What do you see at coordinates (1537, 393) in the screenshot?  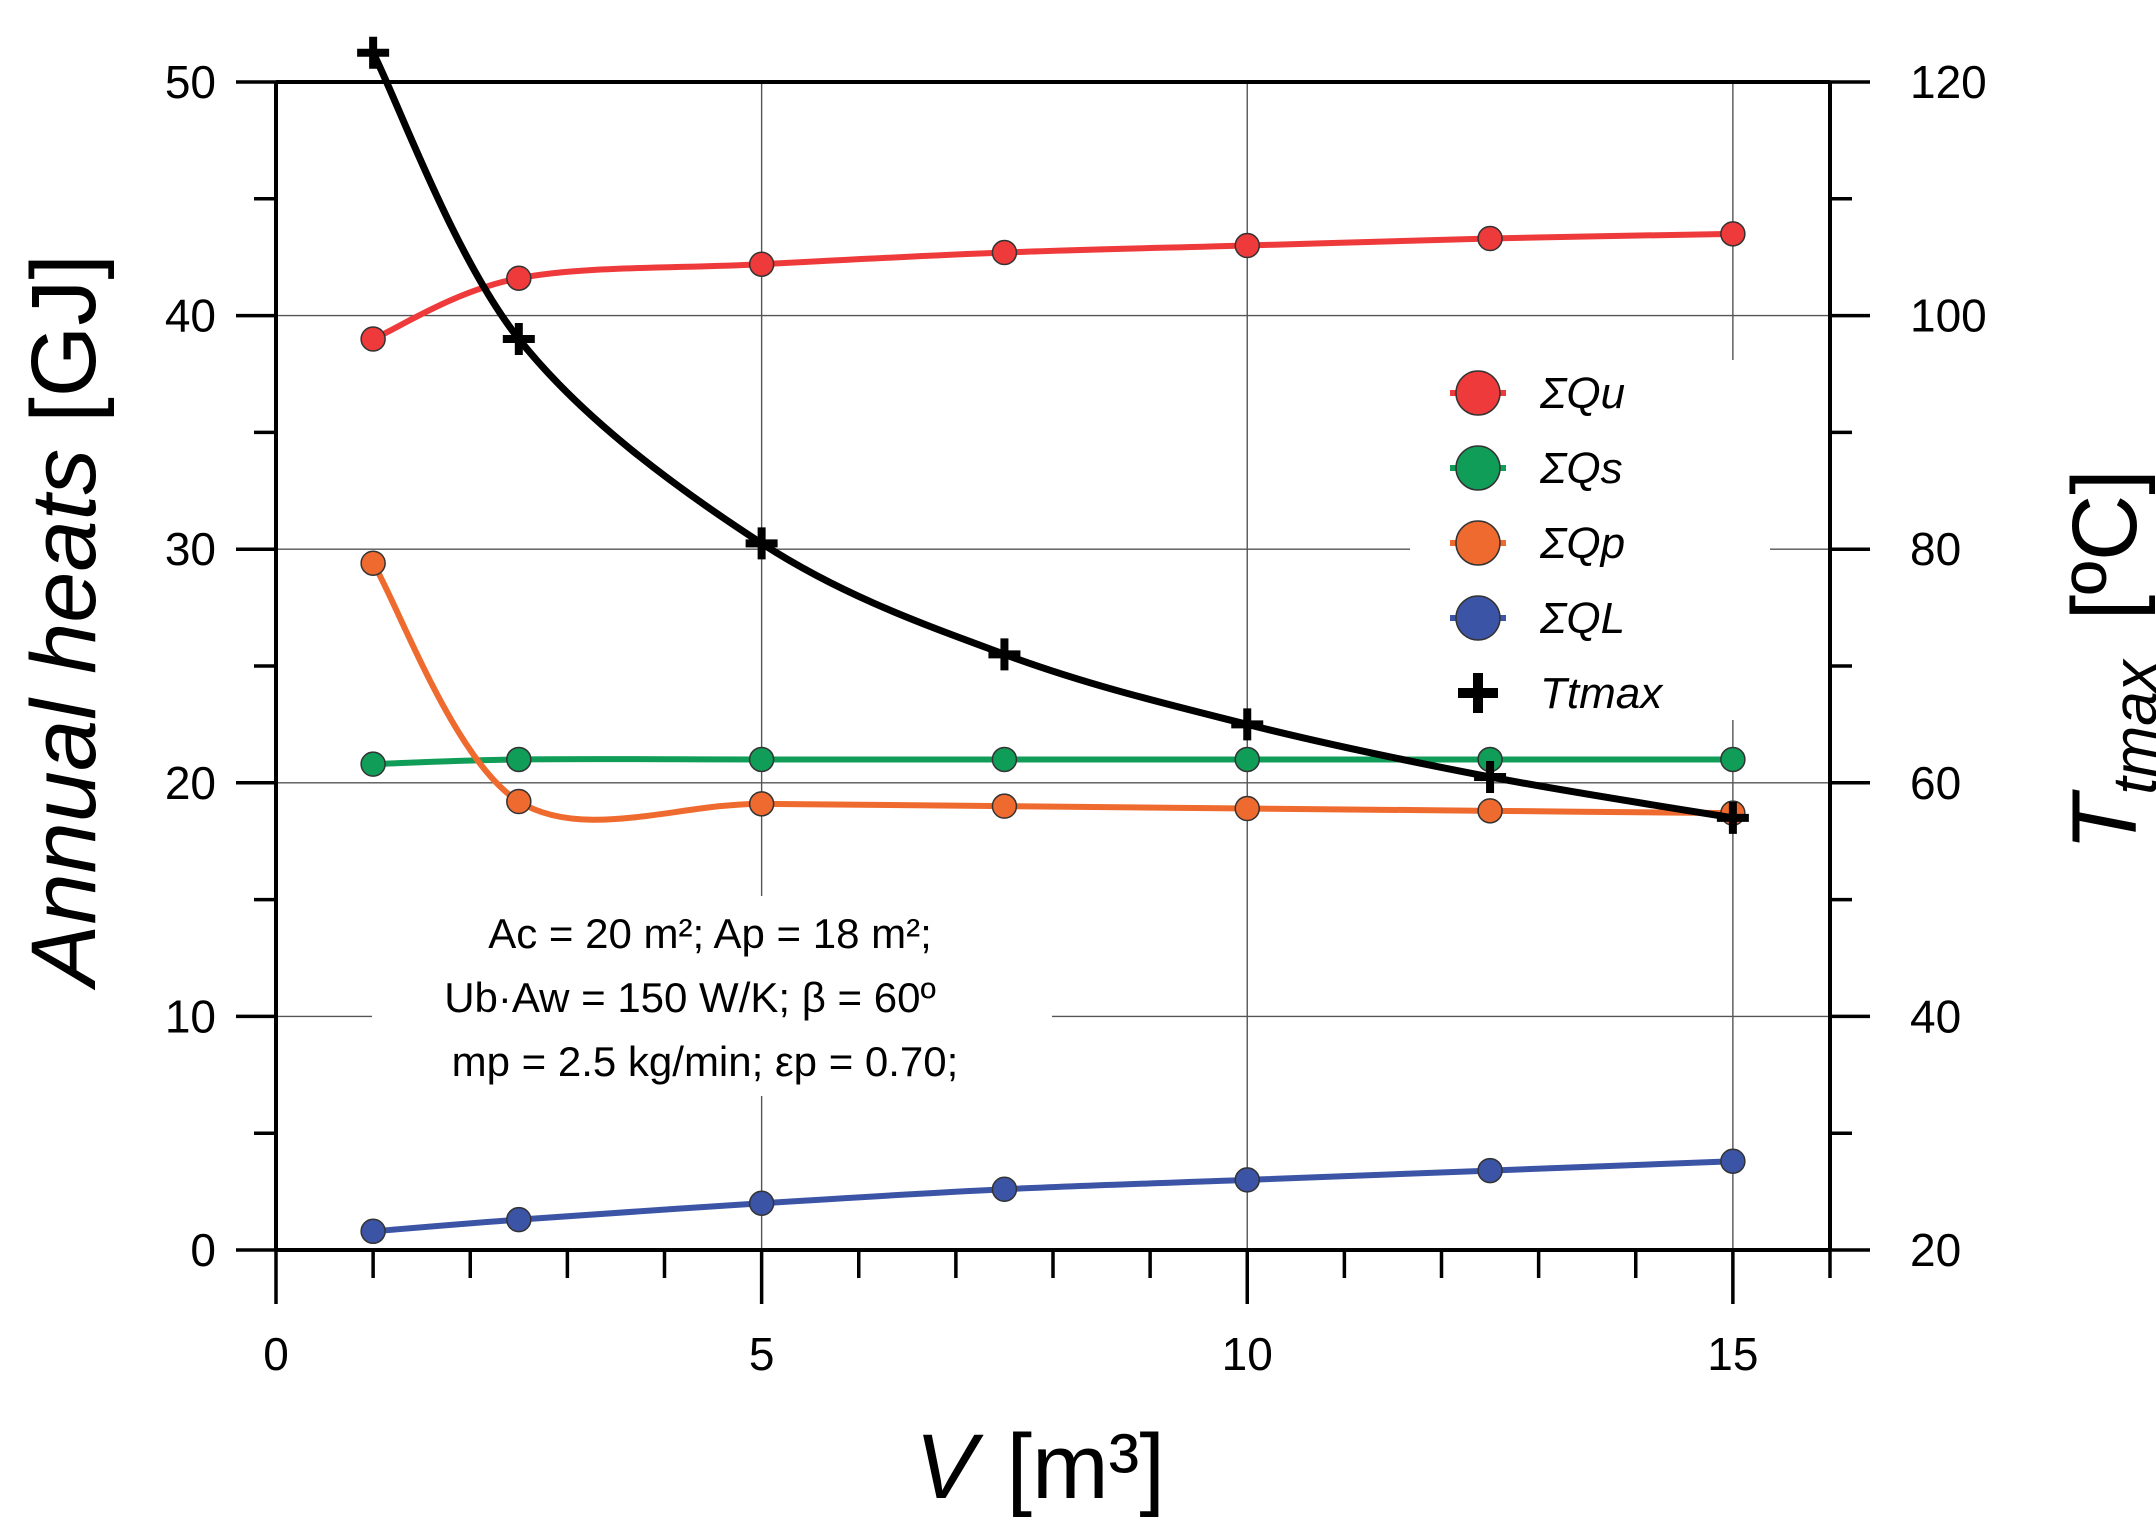 I see `legend-item-sum-qu: ΣQu` at bounding box center [1537, 393].